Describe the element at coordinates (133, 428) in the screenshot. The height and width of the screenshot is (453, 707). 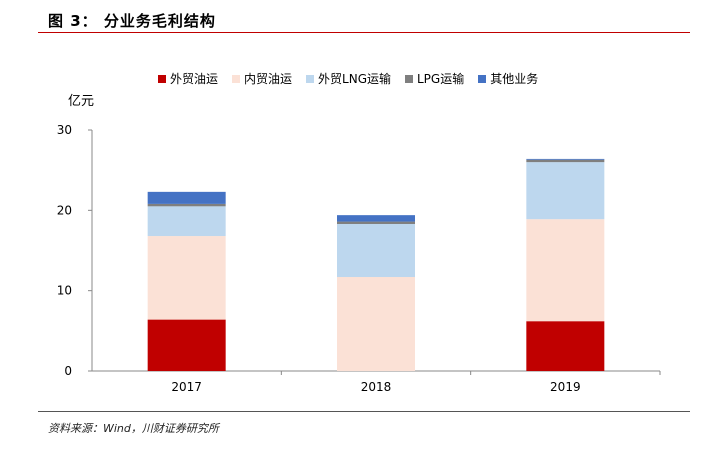
I see `source-note: 资料来源：Wind，川财证券研究所` at that location.